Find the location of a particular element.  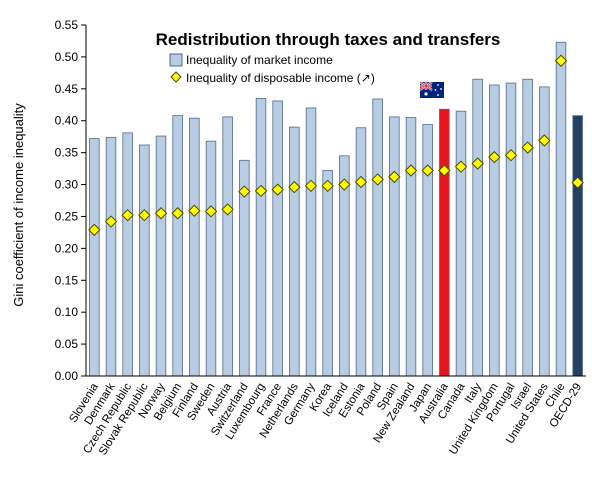

y-tick-label: 0.15 is located at coordinates (67, 280).